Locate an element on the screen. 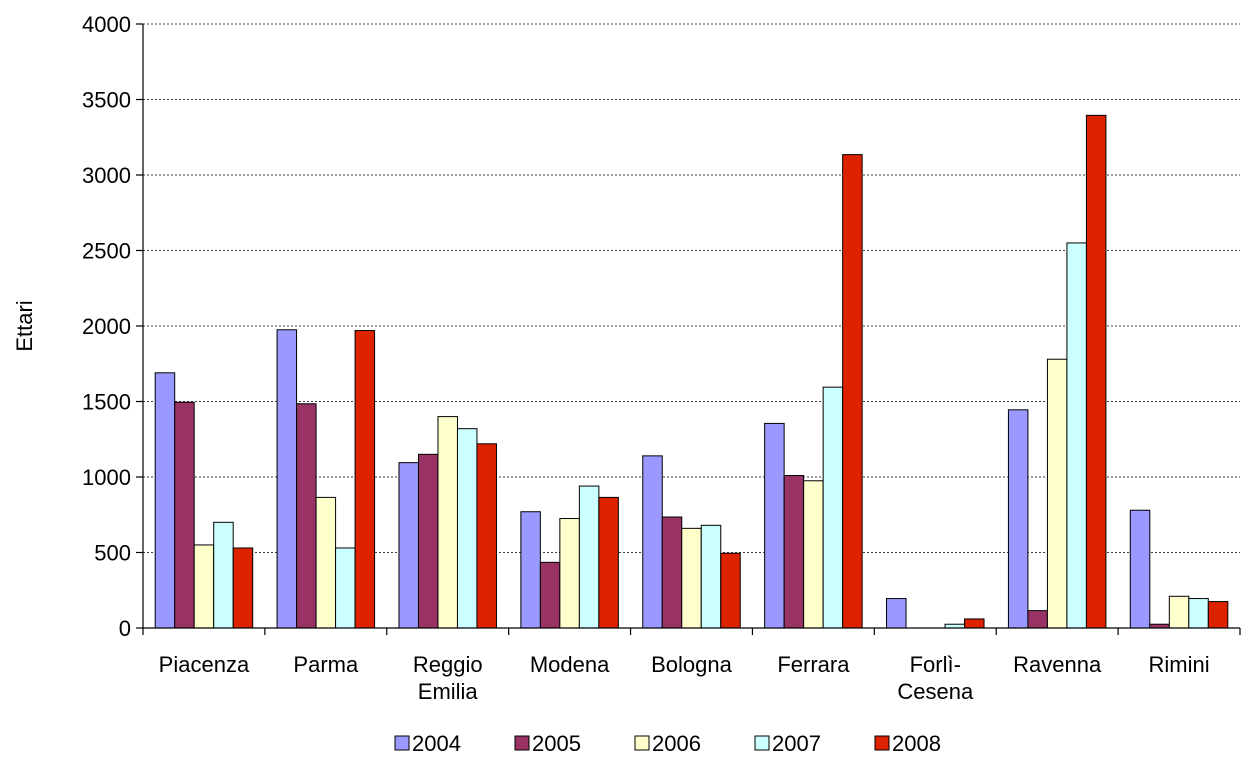 The width and height of the screenshot is (1248, 765). x-category-label: Parma is located at coordinates (326, 664).